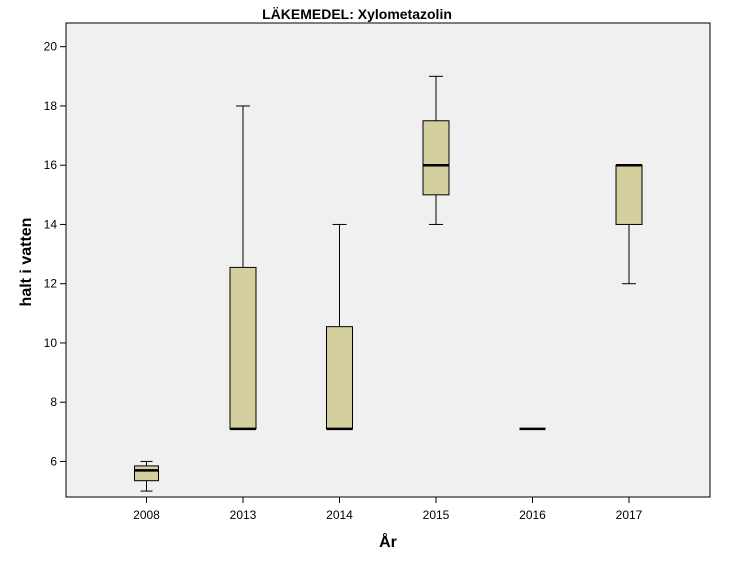 Image resolution: width=731 pixels, height=565 pixels. I want to click on box-2015, so click(436, 150).